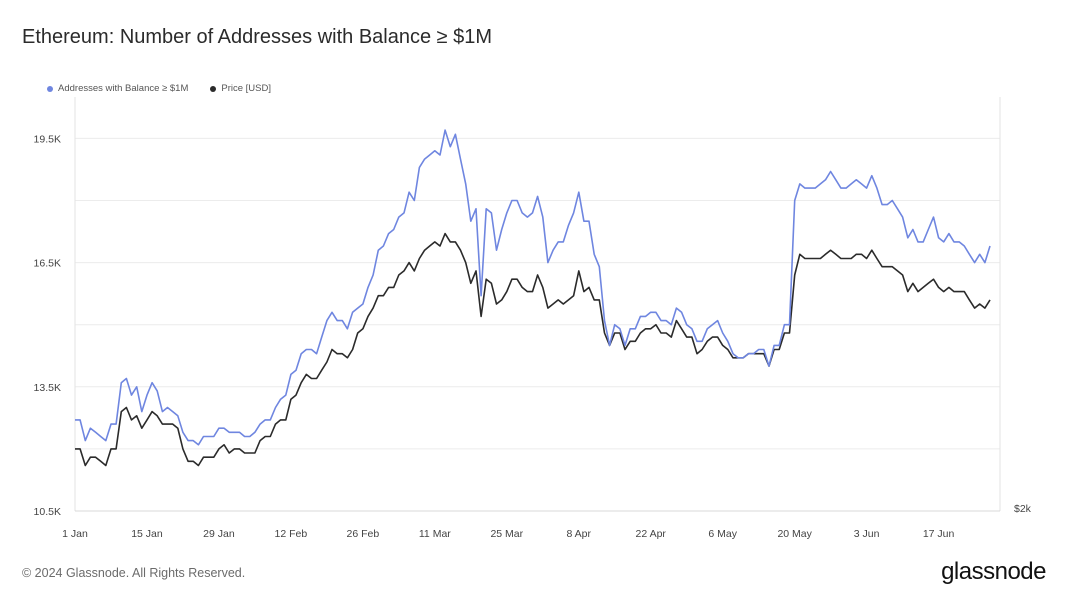 This screenshot has width=1068, height=601. Describe the element at coordinates (47, 388) in the screenshot. I see `y-tick-label: 13.5K` at that location.